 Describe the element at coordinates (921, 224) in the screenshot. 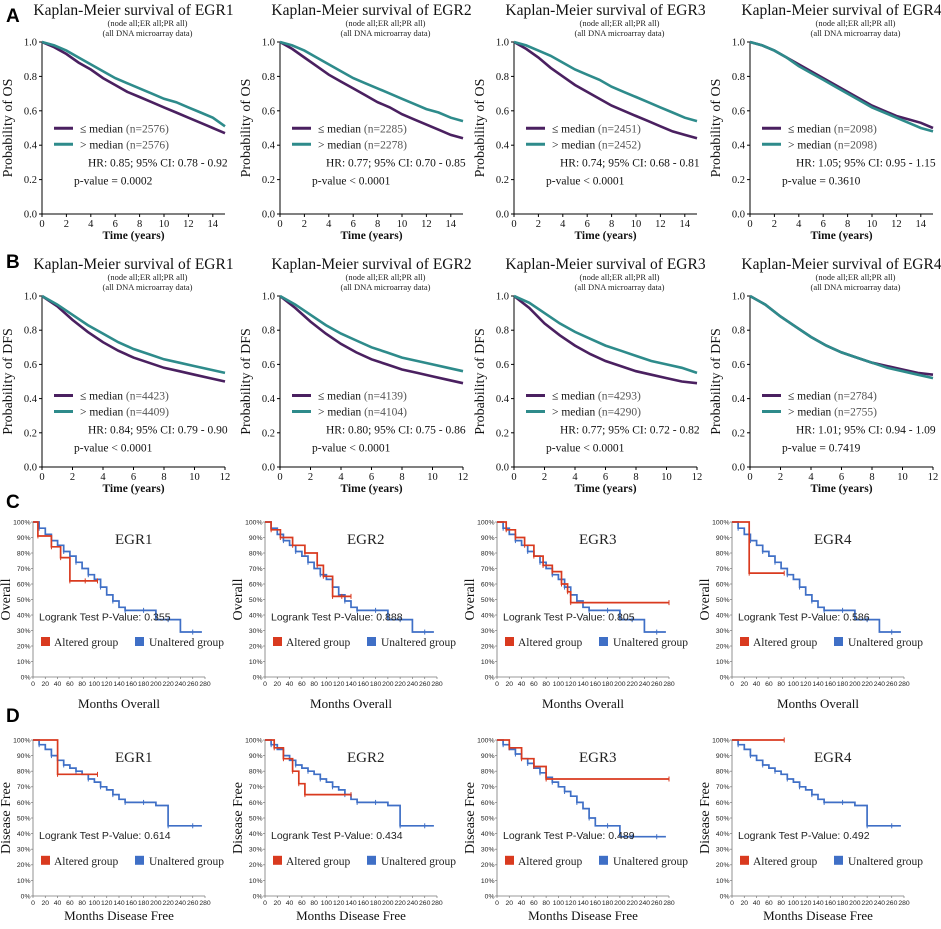

I see `x-tick-label: 14` at that location.